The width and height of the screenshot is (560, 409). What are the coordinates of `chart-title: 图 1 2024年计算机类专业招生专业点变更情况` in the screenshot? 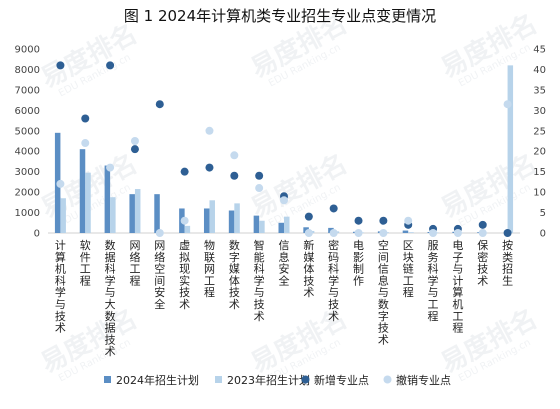 It's located at (280, 16).